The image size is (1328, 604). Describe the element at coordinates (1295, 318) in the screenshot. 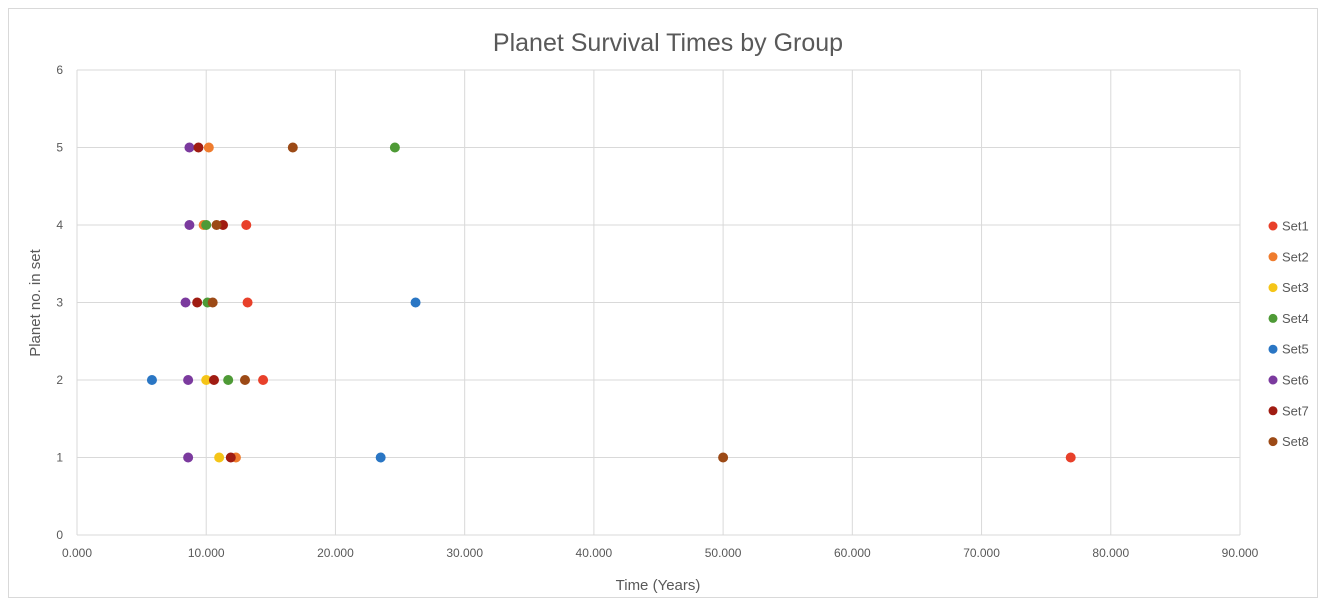

I see `legend-label-set4: Set4` at that location.